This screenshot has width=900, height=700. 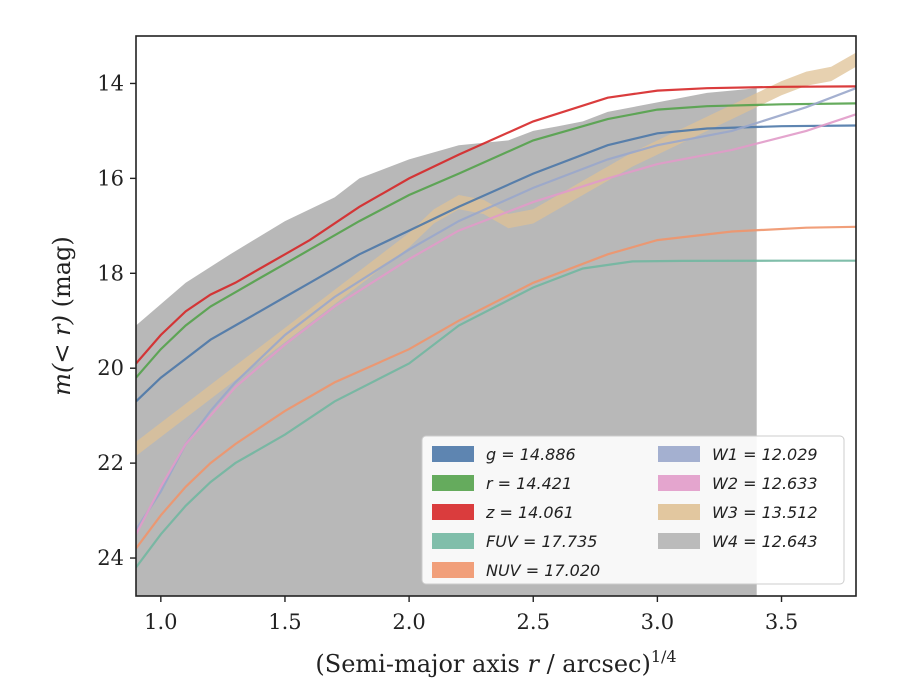 I want to click on x-tick-label: 3.0, so click(x=657, y=622).